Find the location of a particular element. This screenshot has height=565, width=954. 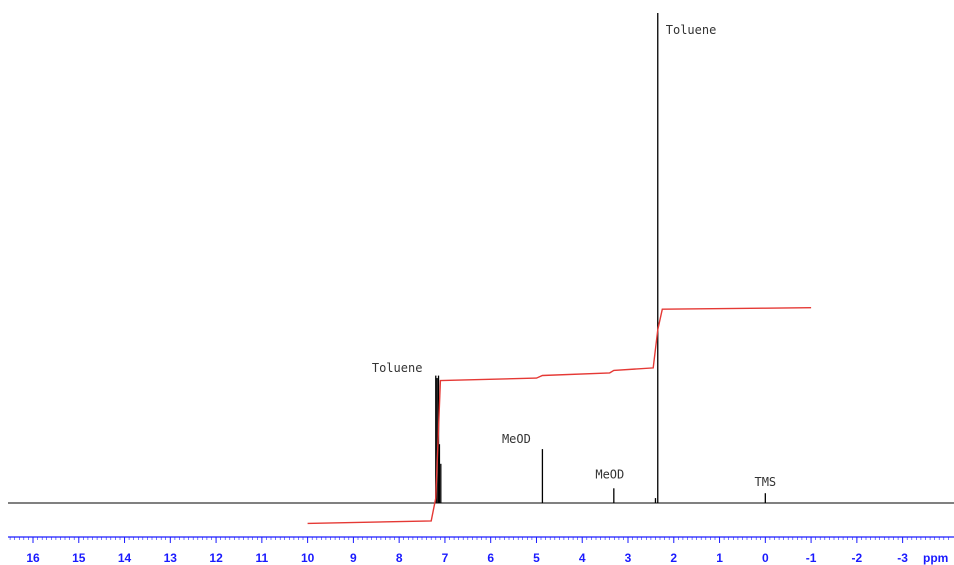

ppm-tick-label: 6 is located at coordinates (490, 558).